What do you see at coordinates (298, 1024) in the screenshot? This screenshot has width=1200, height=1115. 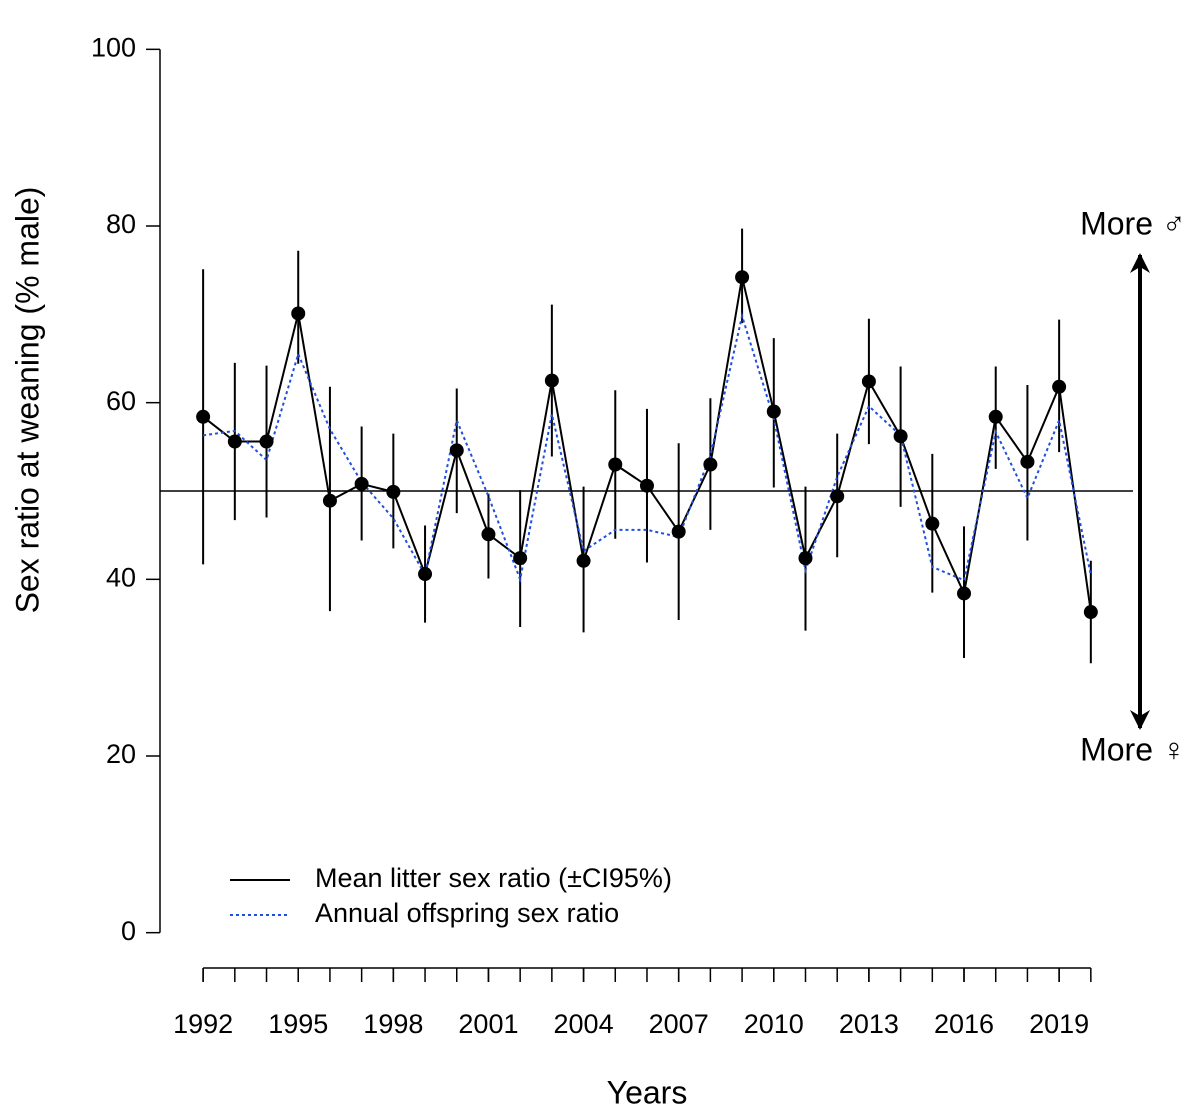 I see `x-tick-label: 1995` at bounding box center [298, 1024].